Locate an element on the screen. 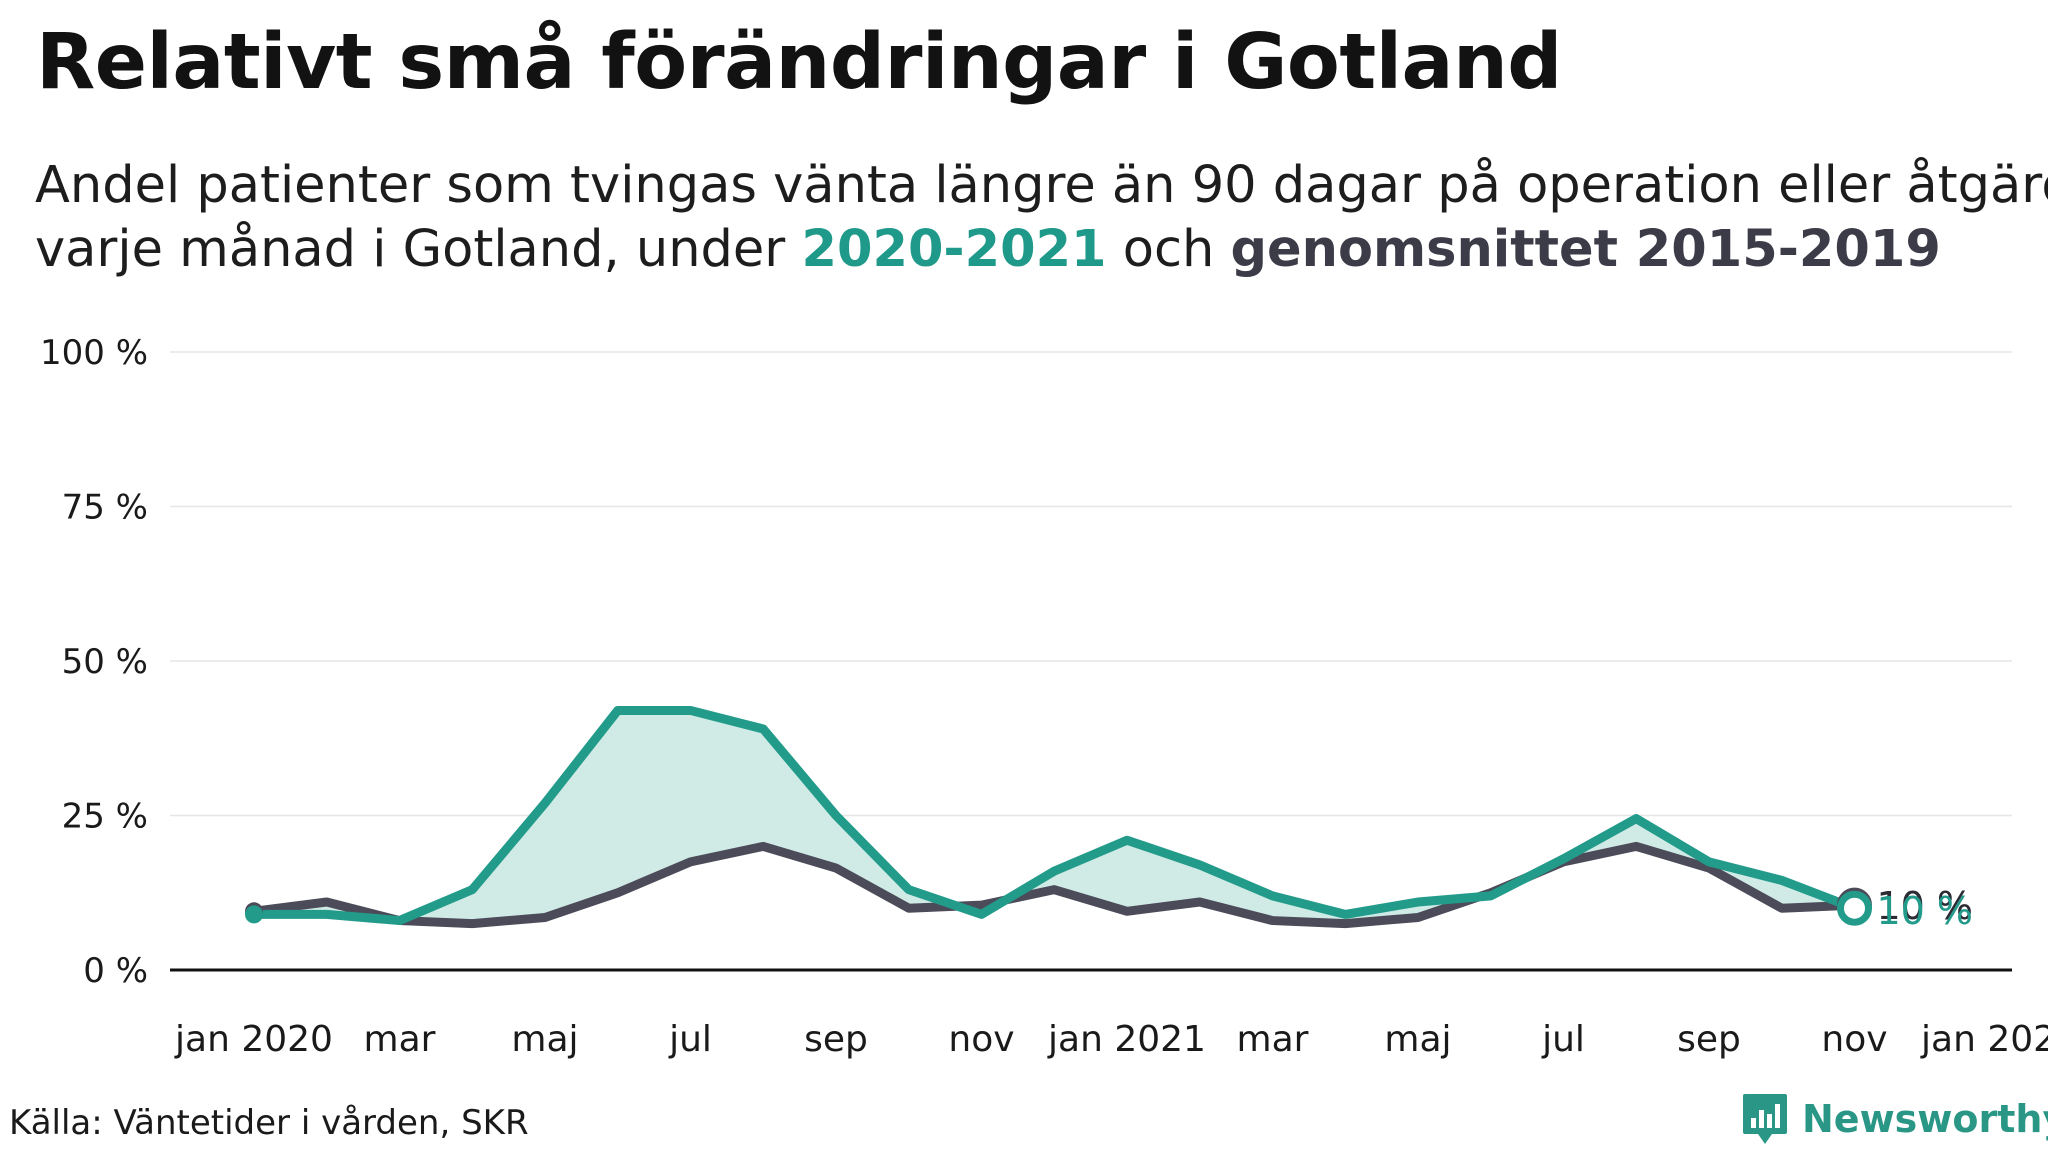  end-point-current is located at coordinates (1854, 908).